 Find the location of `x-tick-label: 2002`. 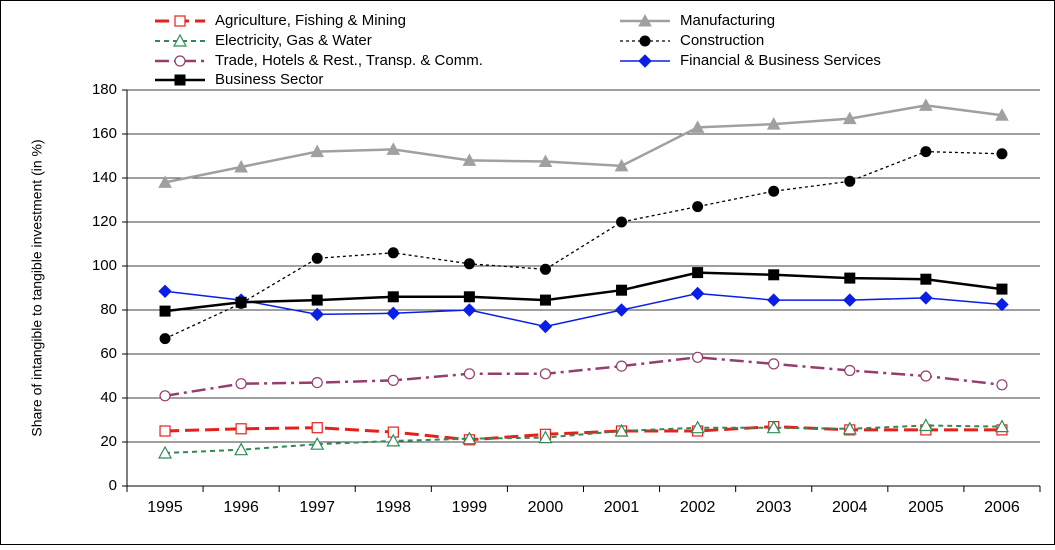

x-tick-label: 2002 is located at coordinates (698, 507).